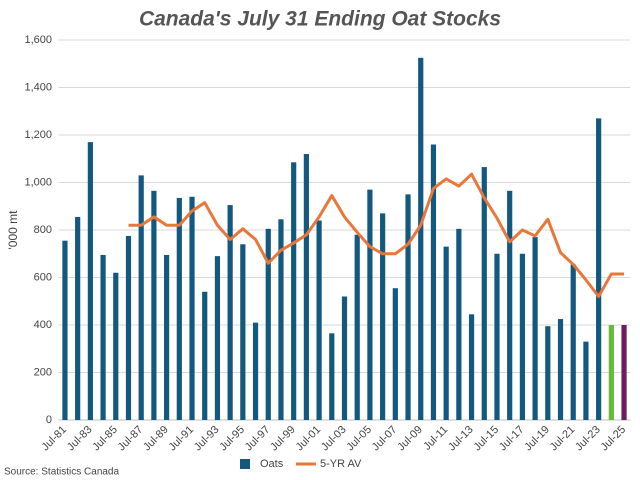 This screenshot has height=480, width=640. Describe the element at coordinates (131, 439) in the screenshot. I see `x-tick-label: Jul-87` at that location.